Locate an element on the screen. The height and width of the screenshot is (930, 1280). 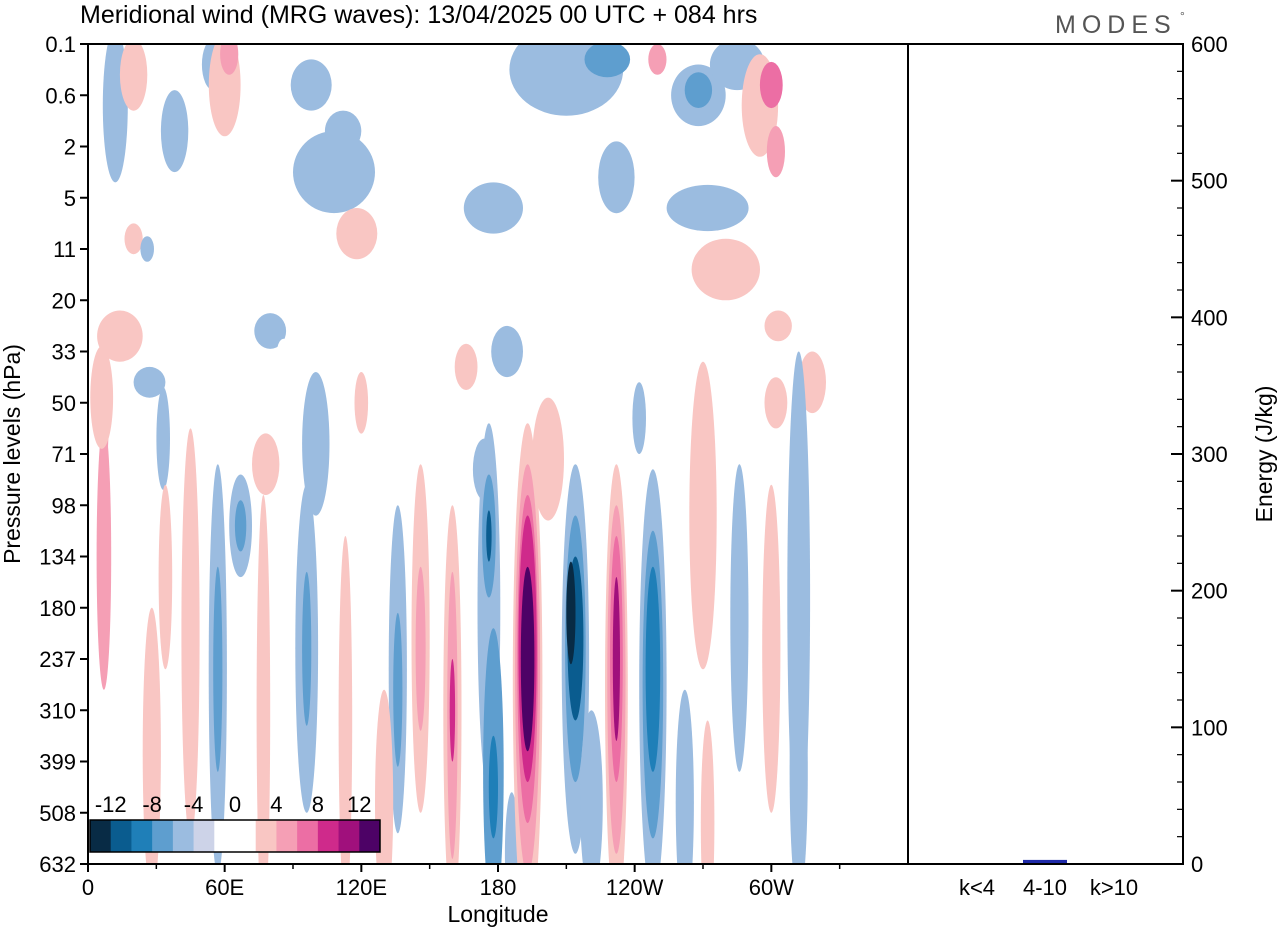
y-tick-label-1: 0.6 is located at coordinates (60, 95).